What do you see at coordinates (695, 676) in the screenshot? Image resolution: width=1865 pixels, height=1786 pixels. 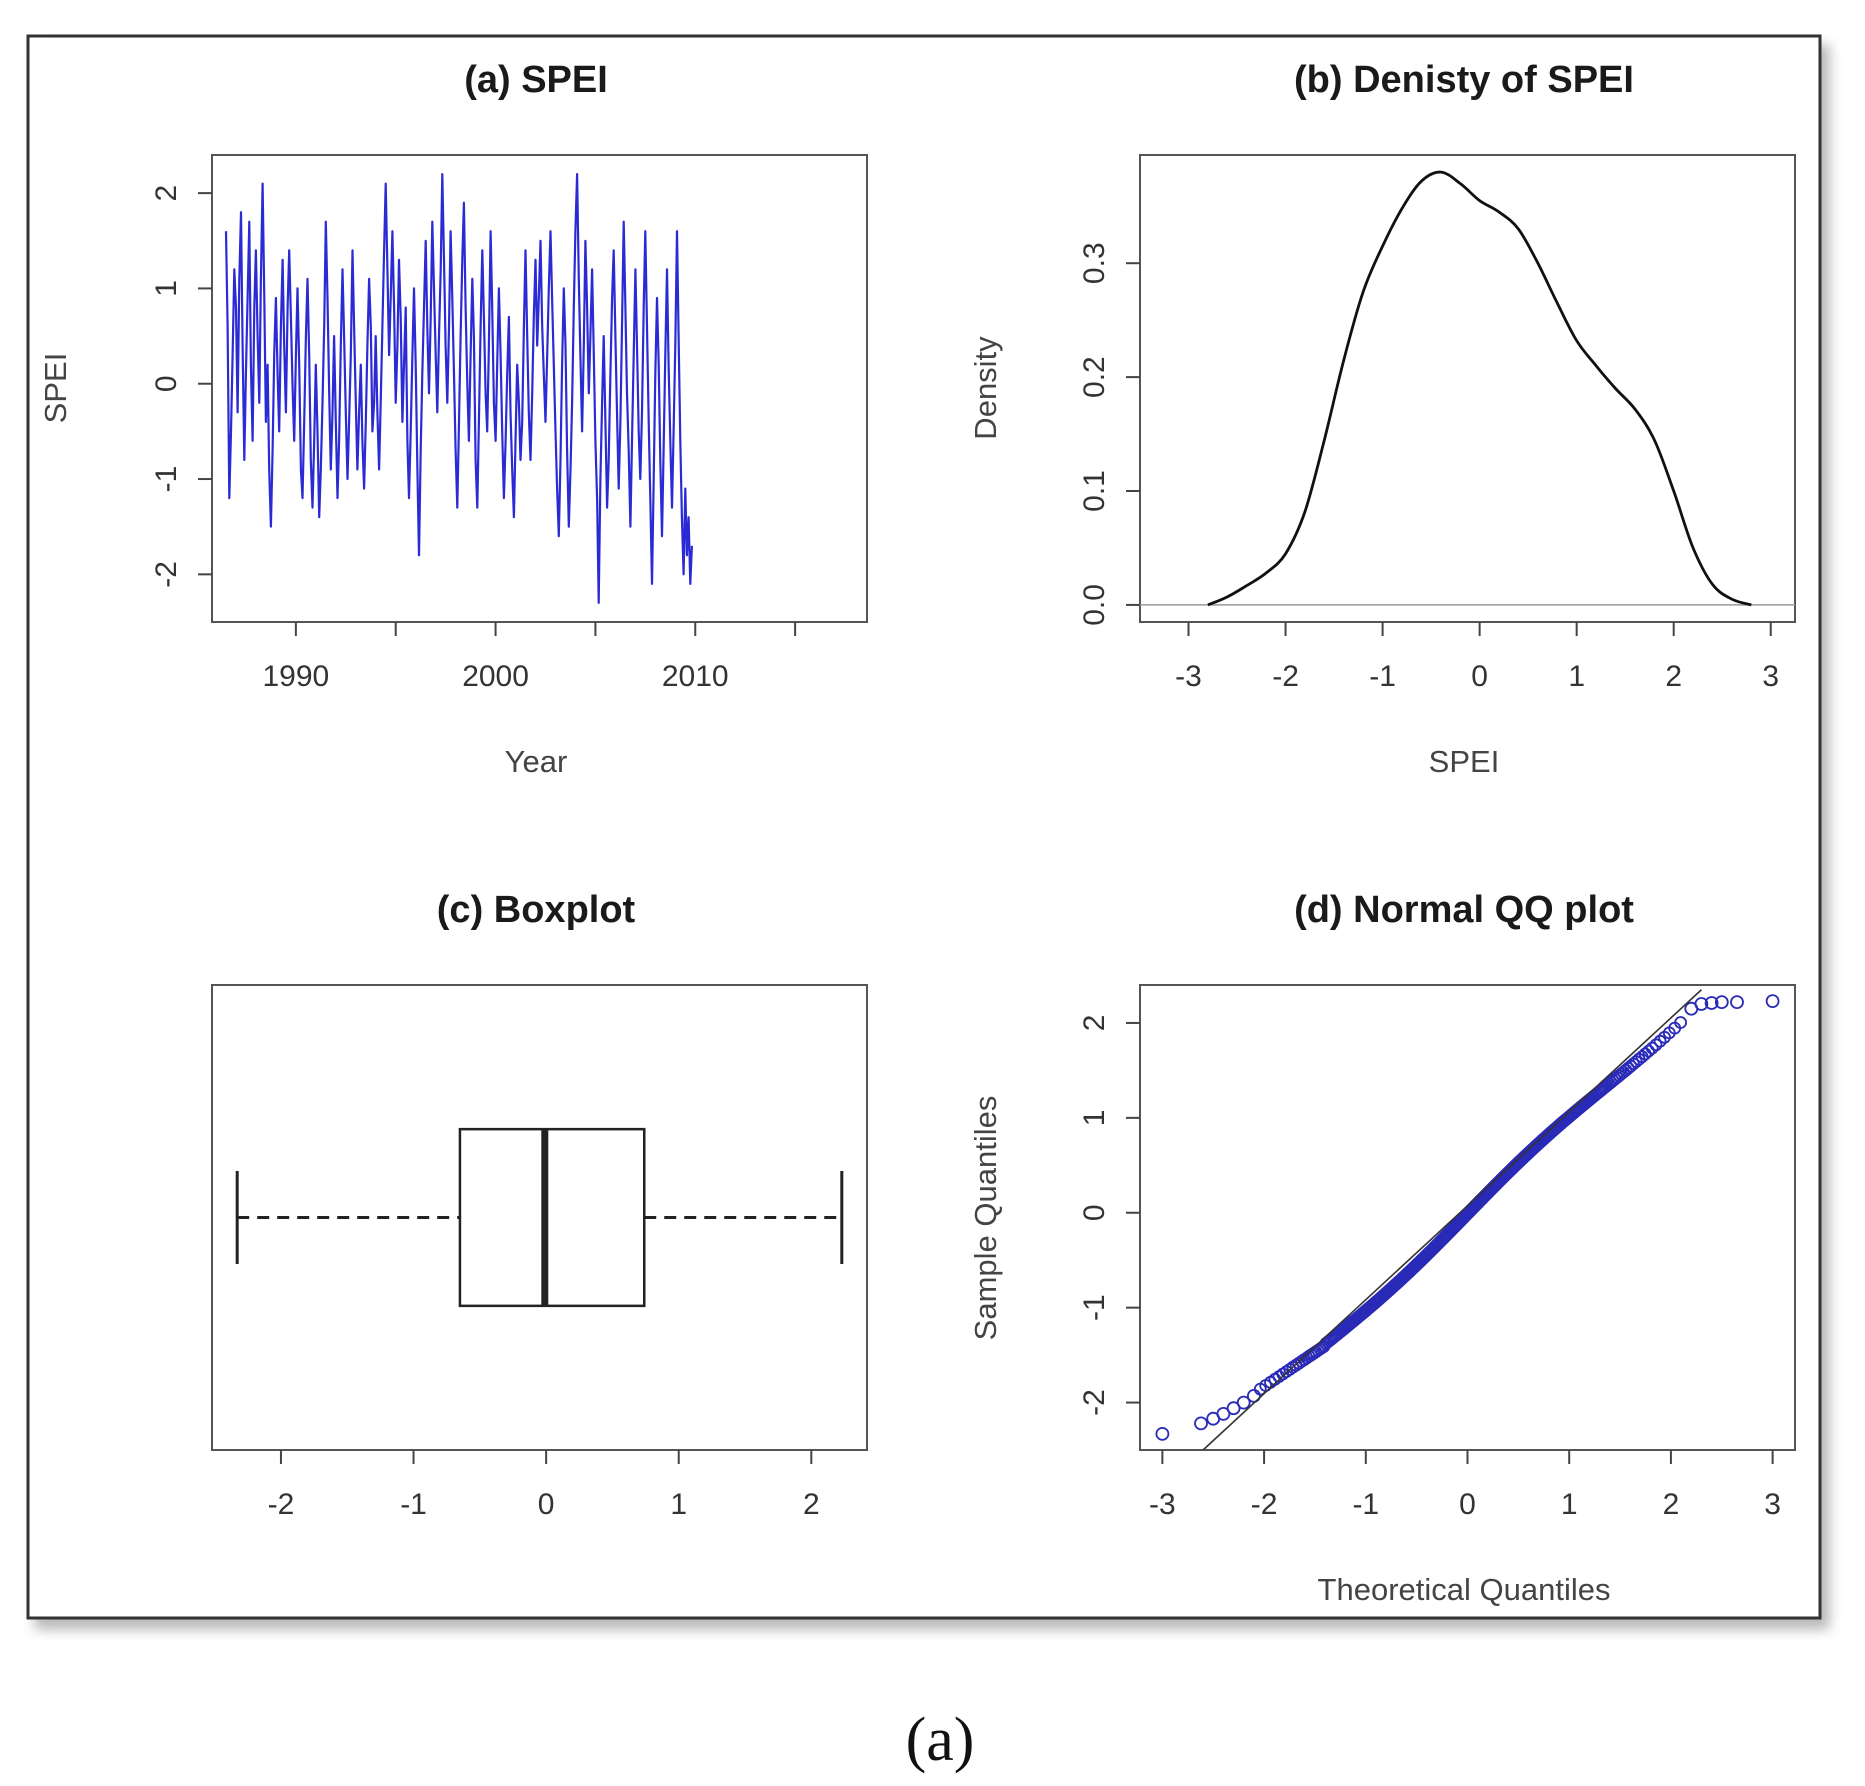 I see `panel-a-xtick-label: 2010` at bounding box center [695, 676].